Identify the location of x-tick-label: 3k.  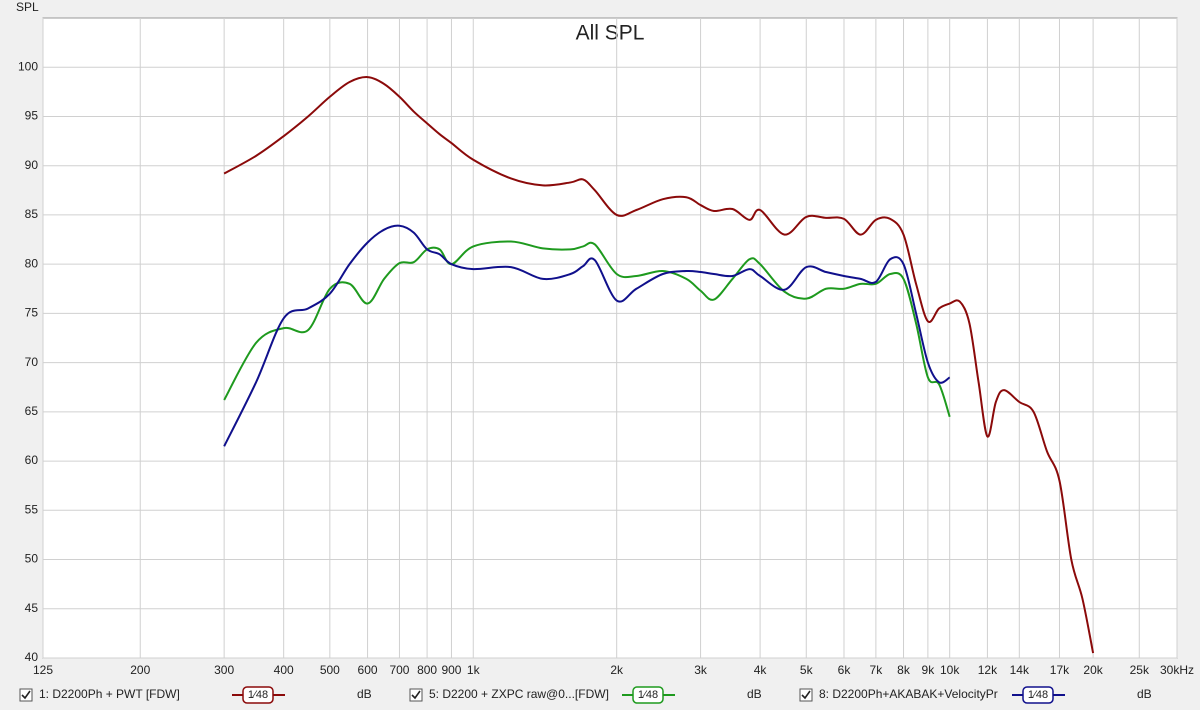
(701, 670).